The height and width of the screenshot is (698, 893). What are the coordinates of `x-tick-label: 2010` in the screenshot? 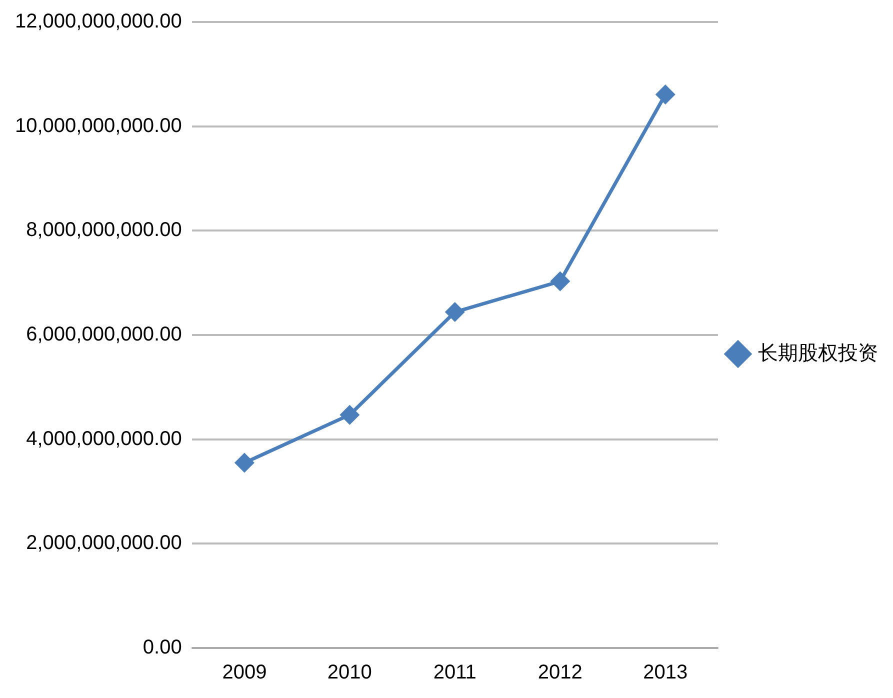 It's located at (349, 673).